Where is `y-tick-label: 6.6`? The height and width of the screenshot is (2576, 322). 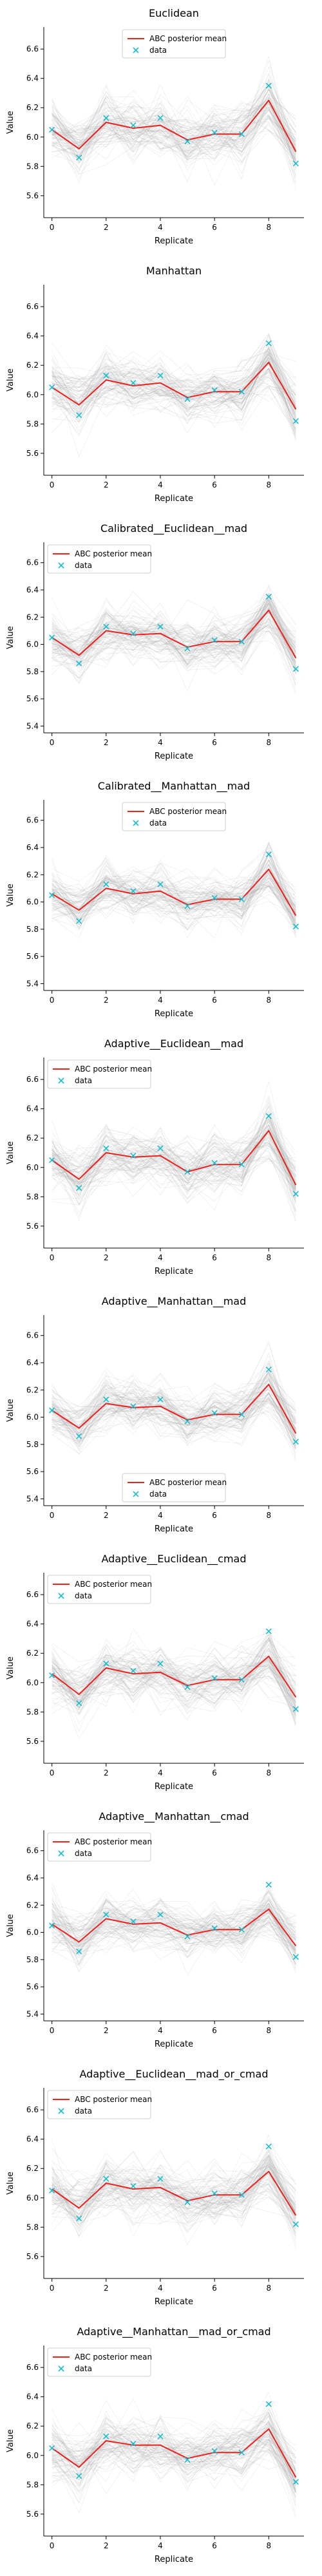
y-tick-label: 6.6 is located at coordinates (32, 48).